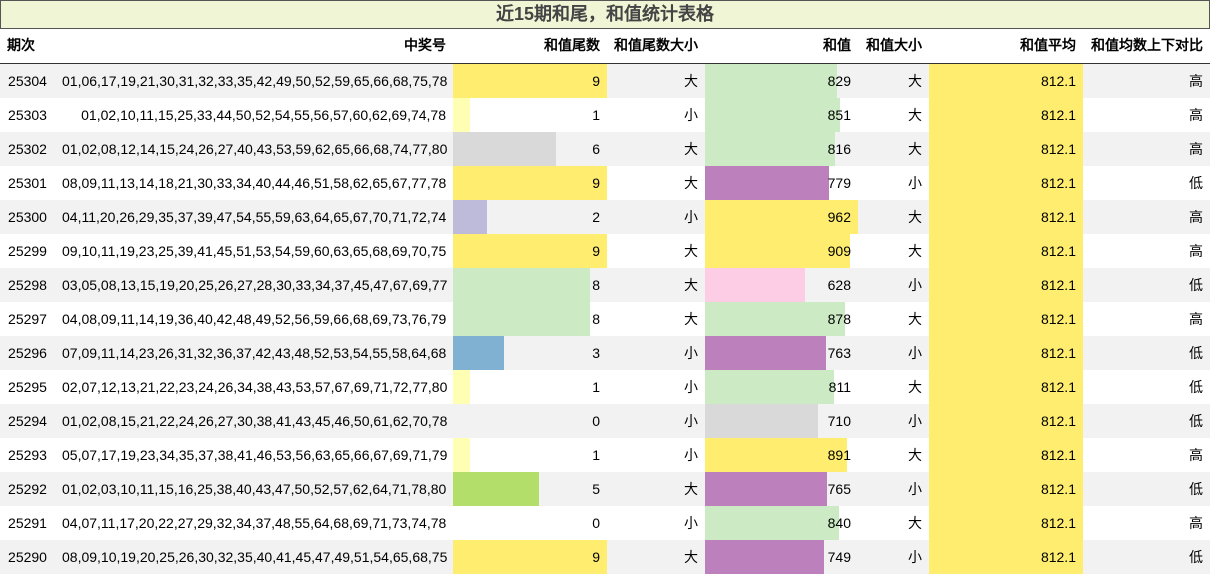  Describe the element at coordinates (21, 45) in the screenshot. I see `header-cell: 期次` at that location.